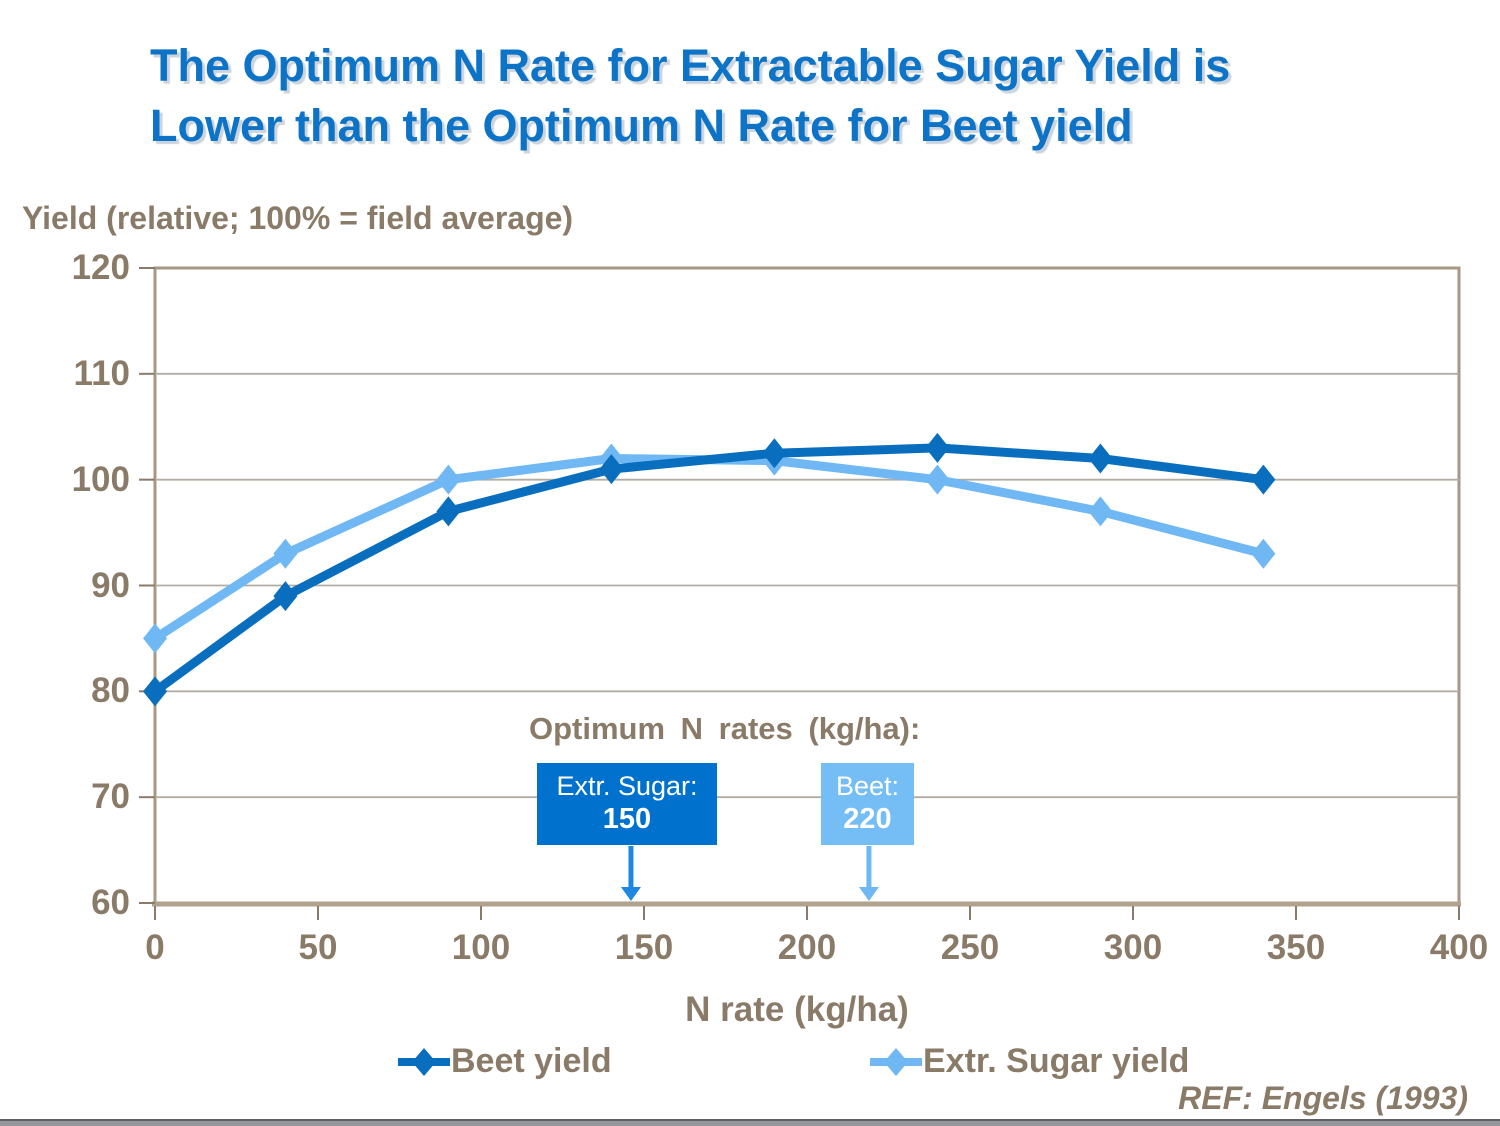 The width and height of the screenshot is (1500, 1126). I want to click on optimum-extr-sugar-box: Extr. Sugar: 150, so click(627, 804).